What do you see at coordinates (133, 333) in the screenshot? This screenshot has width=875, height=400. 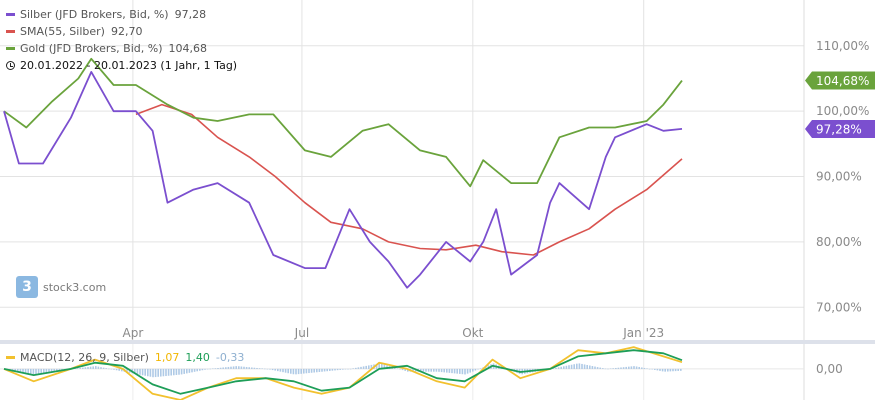 I see `x-tick-label-0: Apr` at bounding box center [133, 333].